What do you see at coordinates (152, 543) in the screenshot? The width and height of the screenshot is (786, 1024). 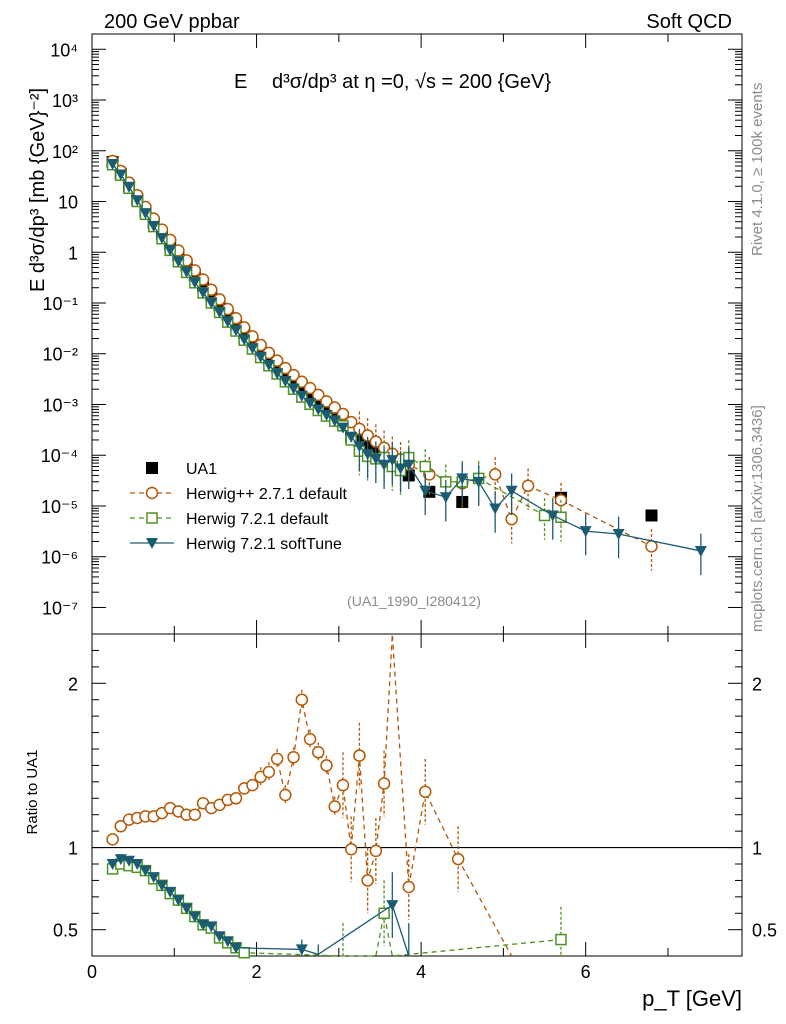 I see `herwig-7-2-1-softtune-legend-marker` at bounding box center [152, 543].